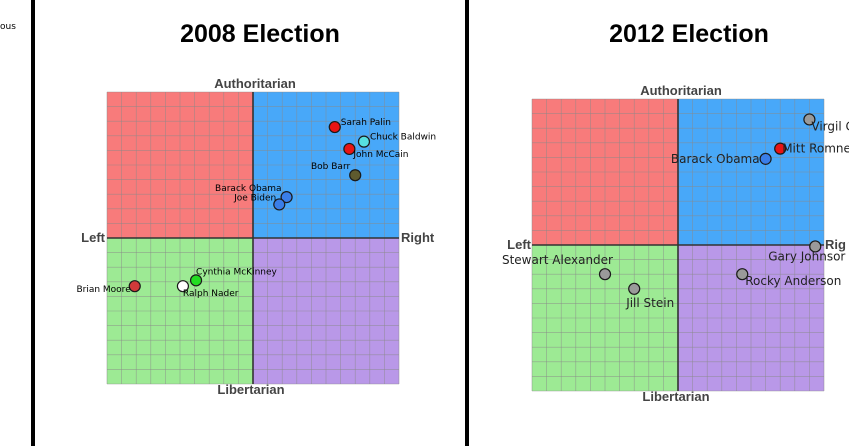 The image size is (849, 446). What do you see at coordinates (806, 256) in the screenshot?
I see `data-point-label: Gary Johnsor` at bounding box center [806, 256].